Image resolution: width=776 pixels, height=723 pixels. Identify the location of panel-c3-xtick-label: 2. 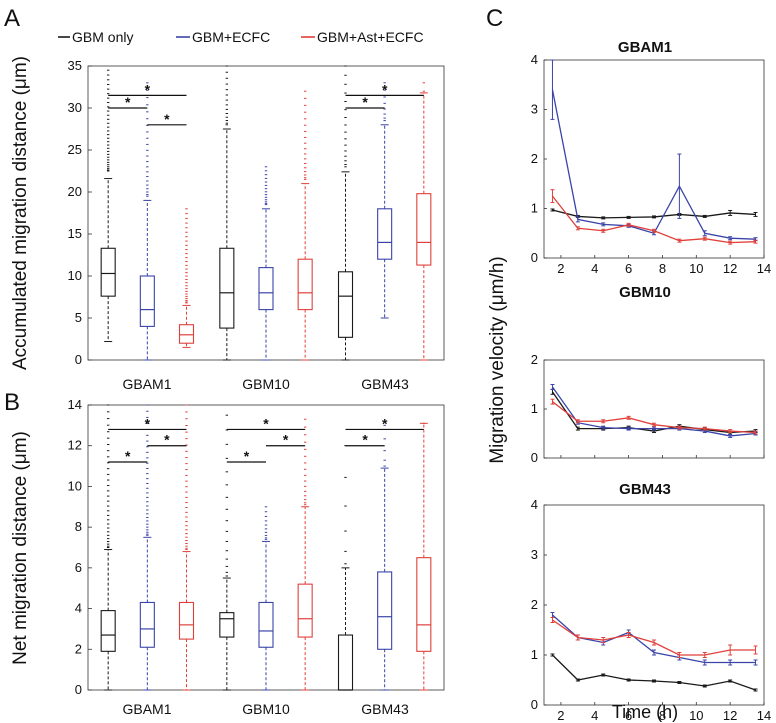
(560, 715).